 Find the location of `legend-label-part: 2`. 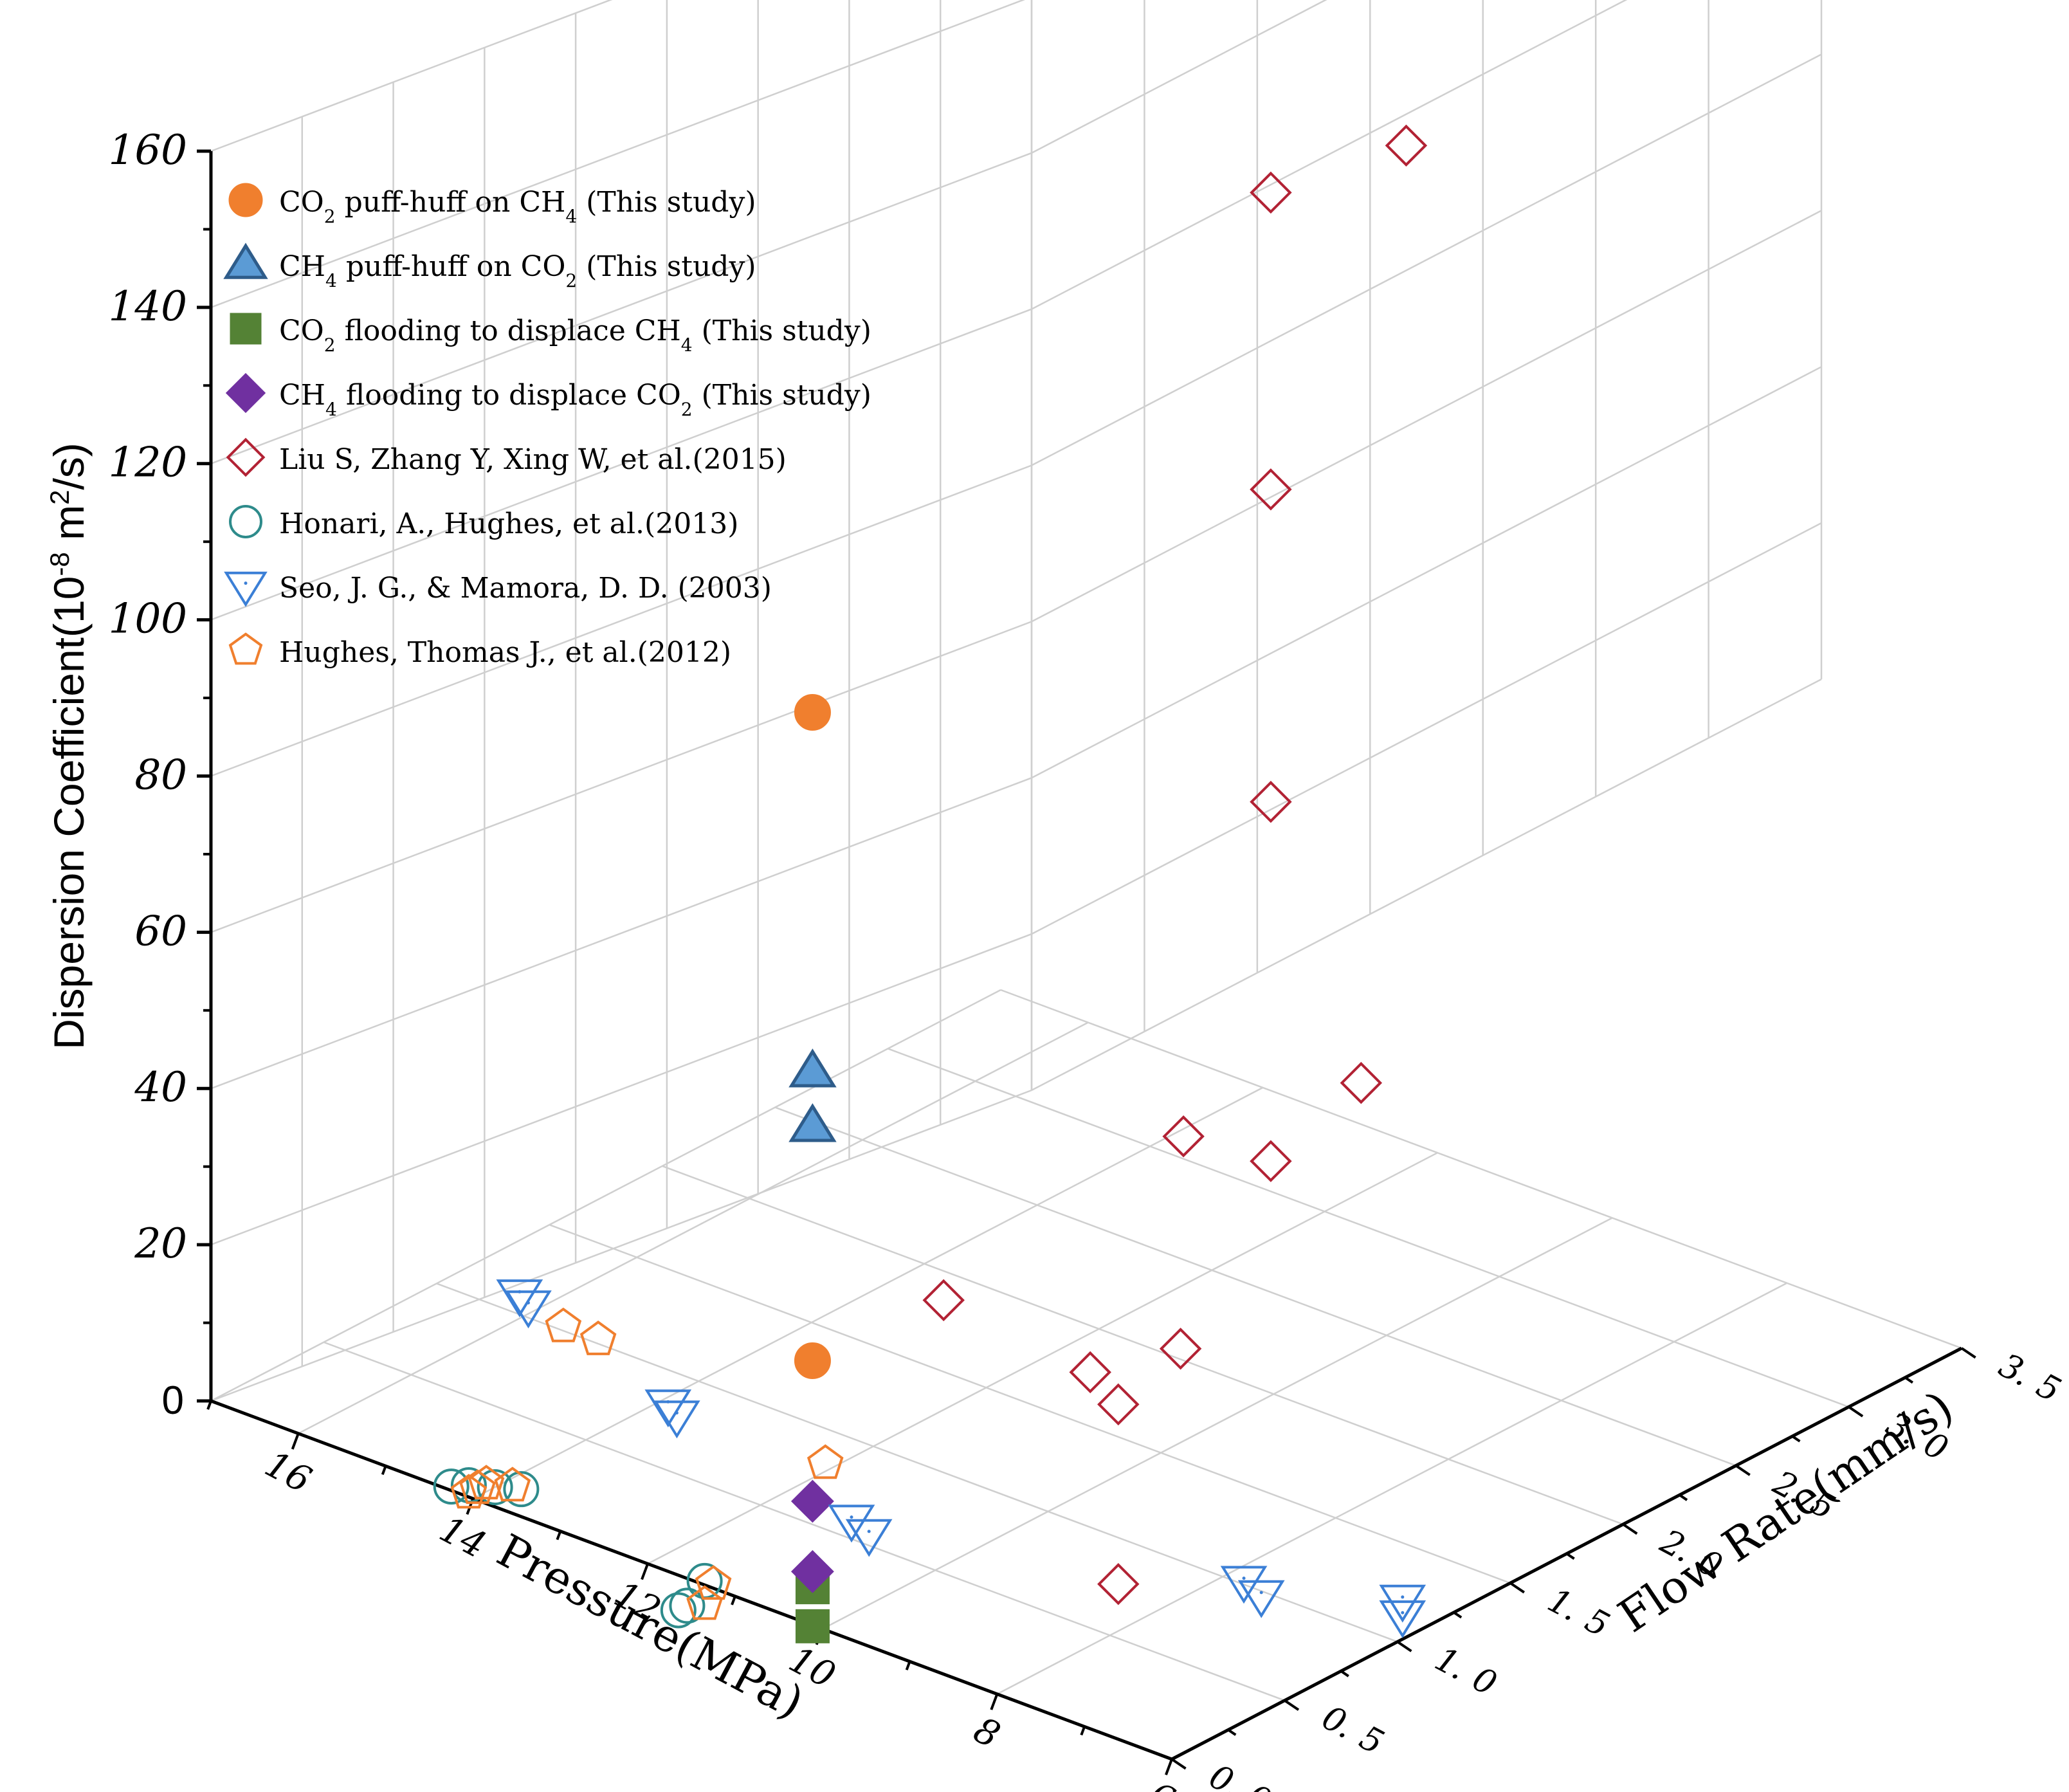

legend-label-part: 2 is located at coordinates (330, 345).